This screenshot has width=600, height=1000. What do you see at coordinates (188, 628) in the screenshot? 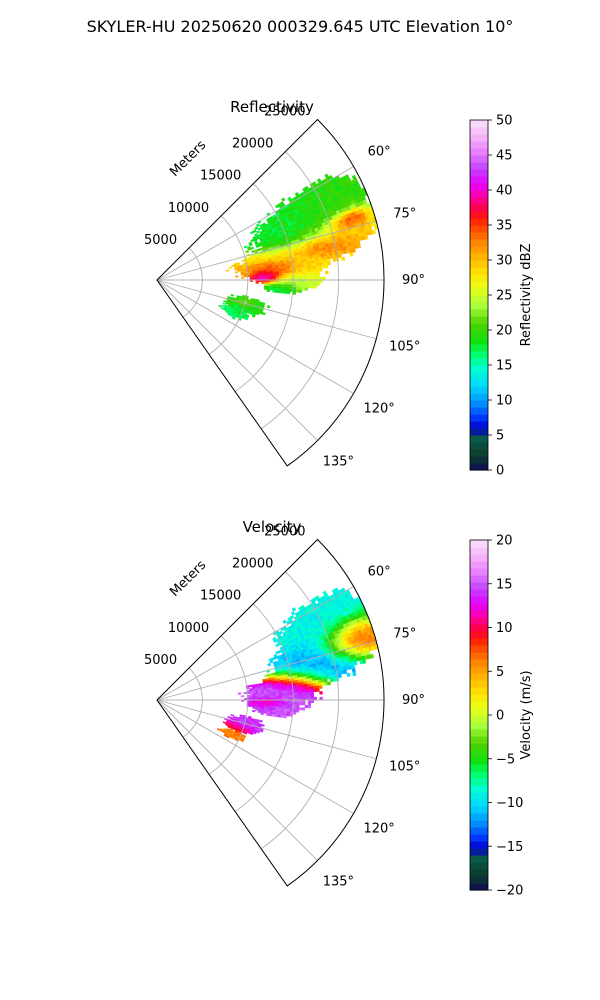
I see `range-tick-label: 10000` at bounding box center [188, 628].